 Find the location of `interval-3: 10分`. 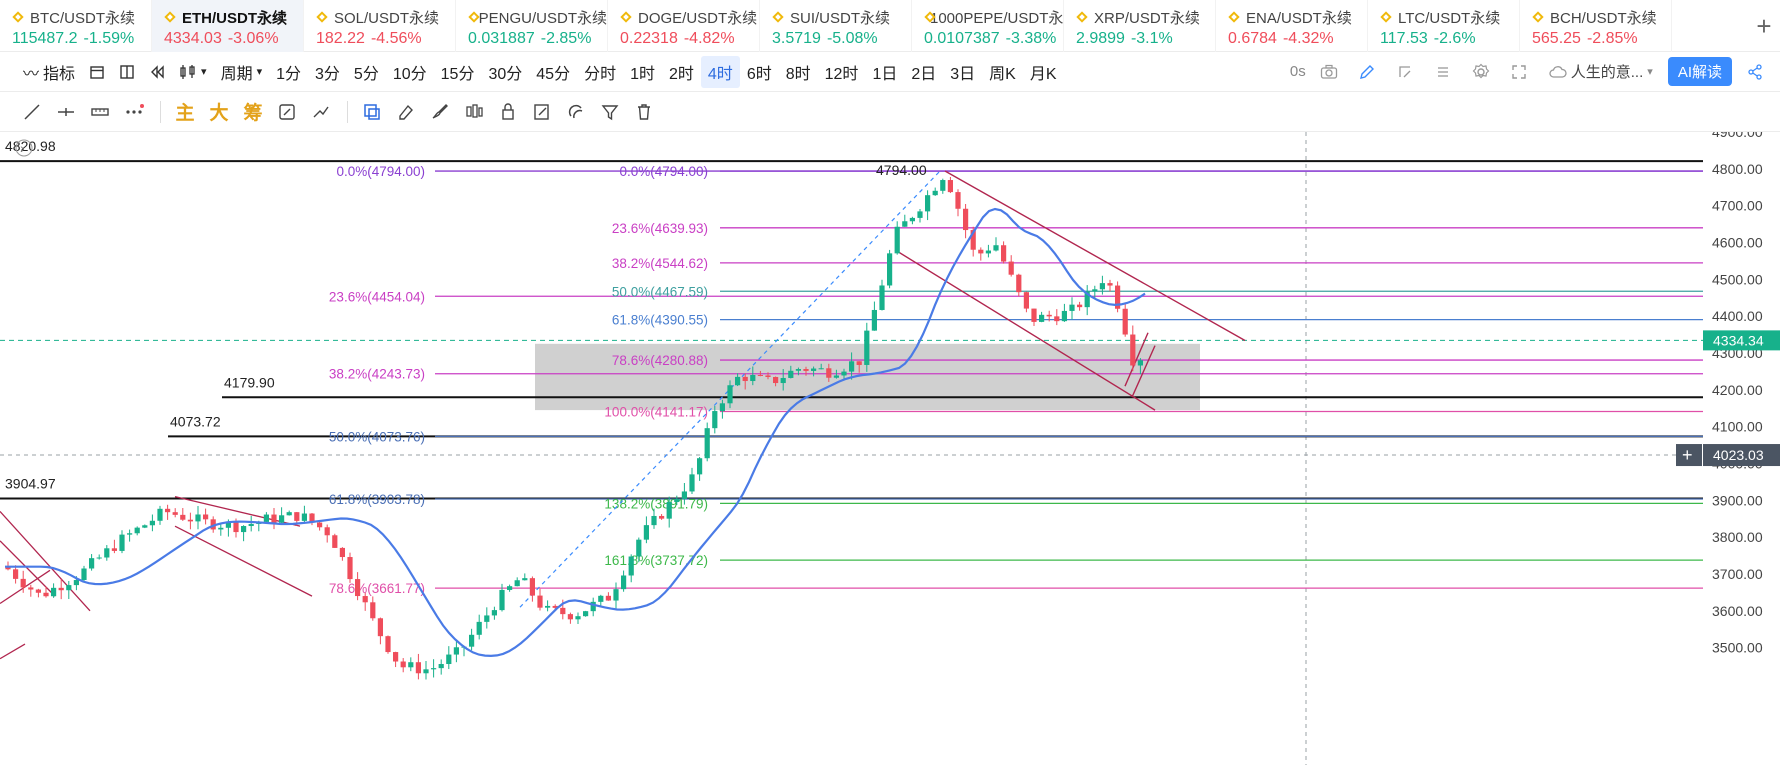

interval-3: 10分 is located at coordinates (409, 74).